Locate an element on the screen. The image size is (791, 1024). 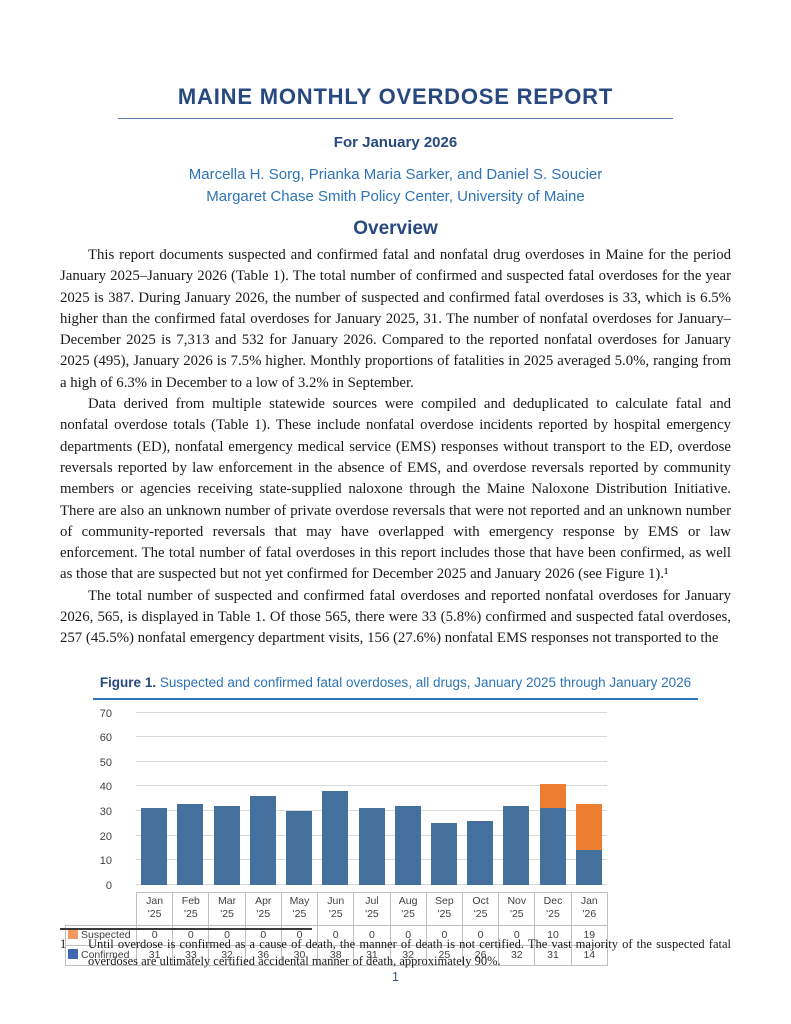
month-header-cell: Aug '25 is located at coordinates (408, 908).